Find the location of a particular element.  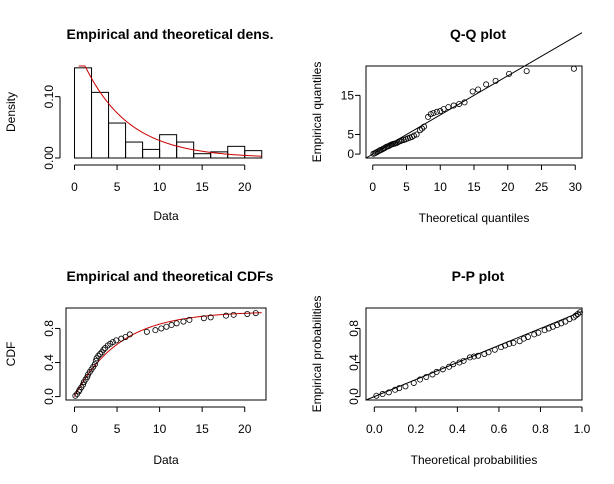

pp-y-axis: 0.0 0.4 0.8 is located at coordinates (354, 362).